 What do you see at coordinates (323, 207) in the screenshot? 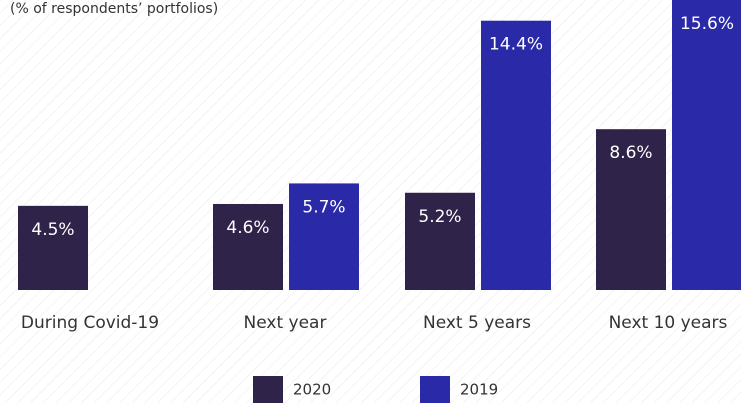
I see `value-label: 5.7%` at bounding box center [323, 207].